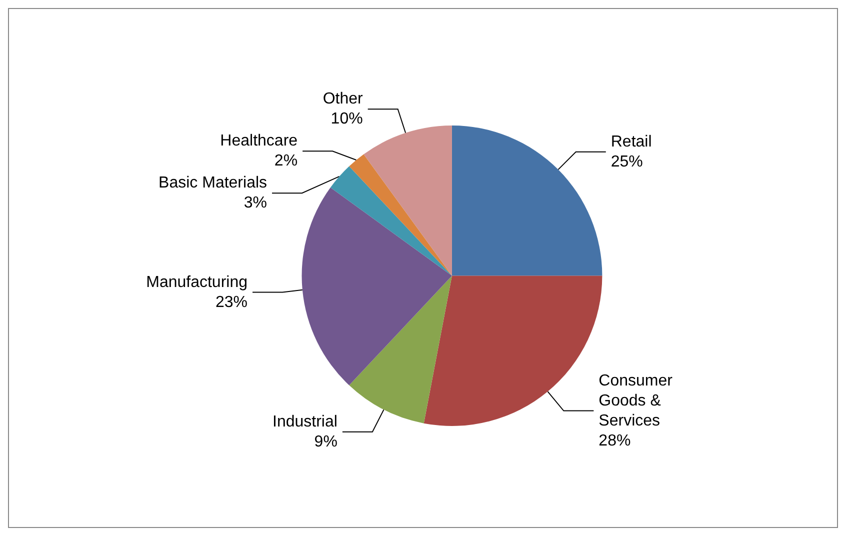  Describe the element at coordinates (231, 302) in the screenshot. I see `data-label: 23%` at that location.